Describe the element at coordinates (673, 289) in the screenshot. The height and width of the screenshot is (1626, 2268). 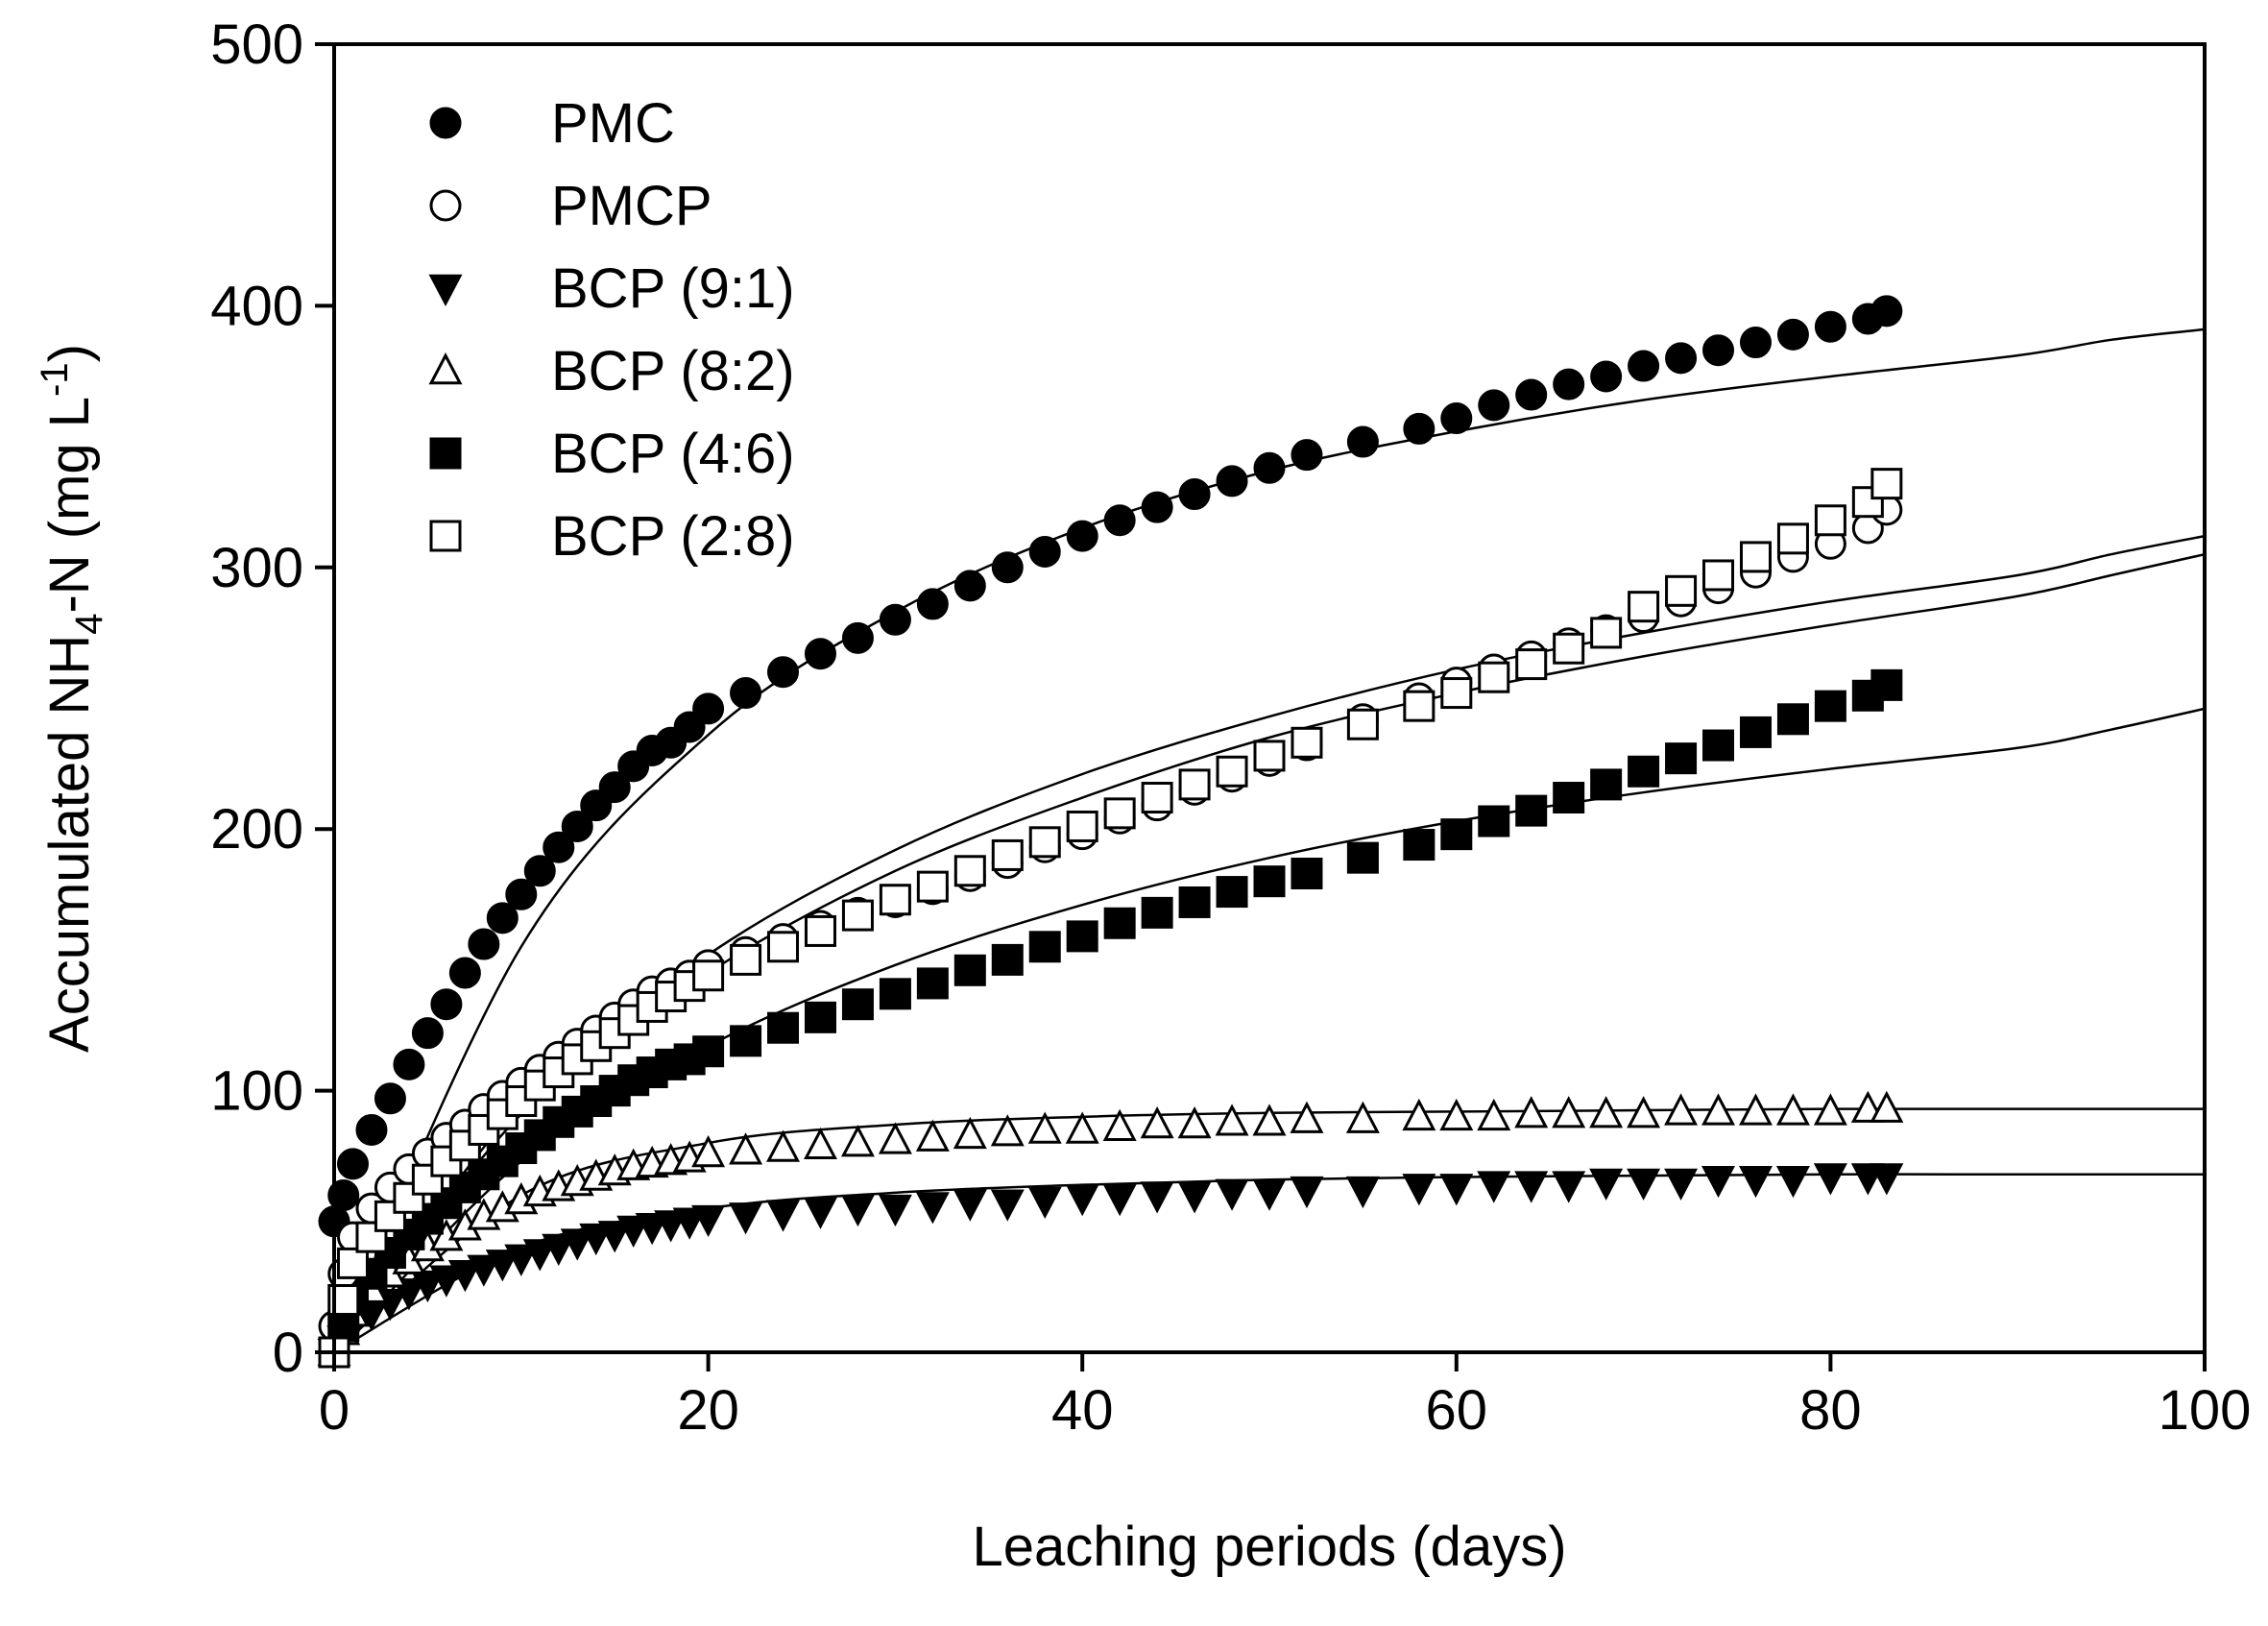
I see `legend-label: BCP (9:1)` at that location.